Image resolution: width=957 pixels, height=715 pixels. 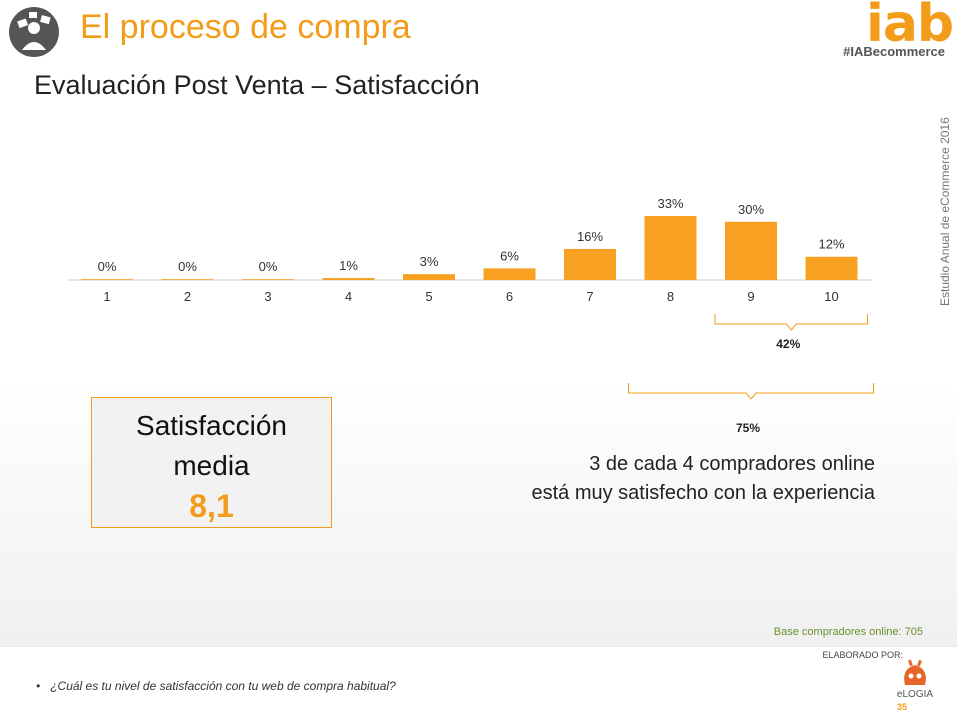 What do you see at coordinates (187, 296) in the screenshot?
I see `category-label-2: 2` at bounding box center [187, 296].